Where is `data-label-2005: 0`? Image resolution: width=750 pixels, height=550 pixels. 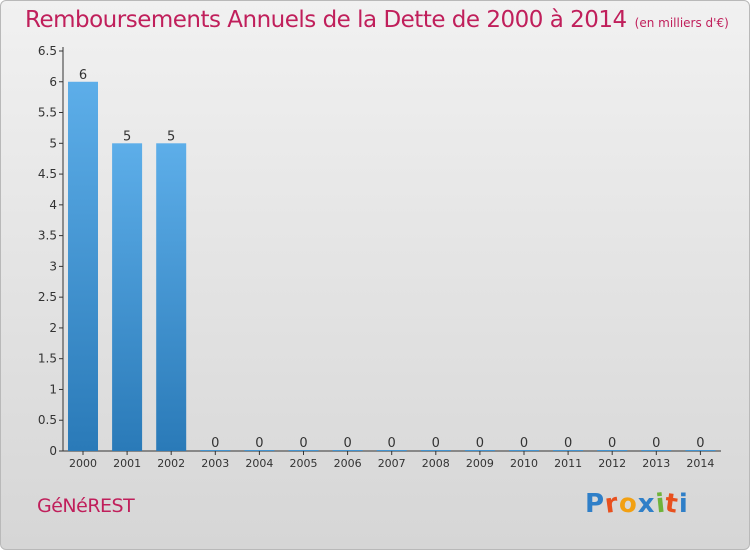 data-label-2005: 0 is located at coordinates (303, 443).